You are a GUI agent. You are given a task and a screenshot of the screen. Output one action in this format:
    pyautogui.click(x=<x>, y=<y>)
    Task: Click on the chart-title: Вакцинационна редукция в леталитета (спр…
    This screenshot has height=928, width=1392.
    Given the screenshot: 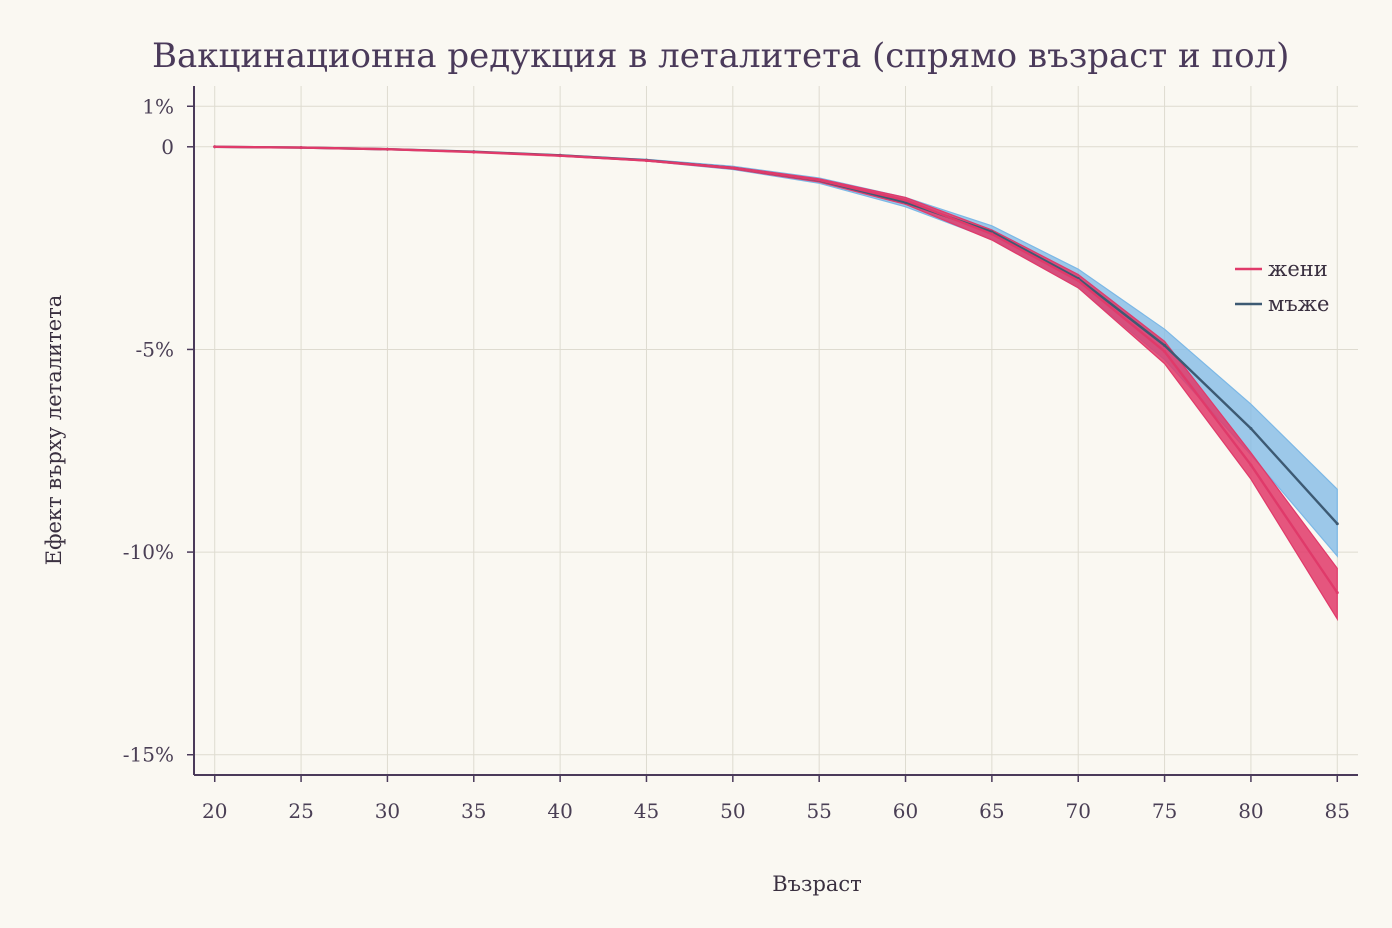 What is the action you would take?
    pyautogui.click(x=720, y=56)
    